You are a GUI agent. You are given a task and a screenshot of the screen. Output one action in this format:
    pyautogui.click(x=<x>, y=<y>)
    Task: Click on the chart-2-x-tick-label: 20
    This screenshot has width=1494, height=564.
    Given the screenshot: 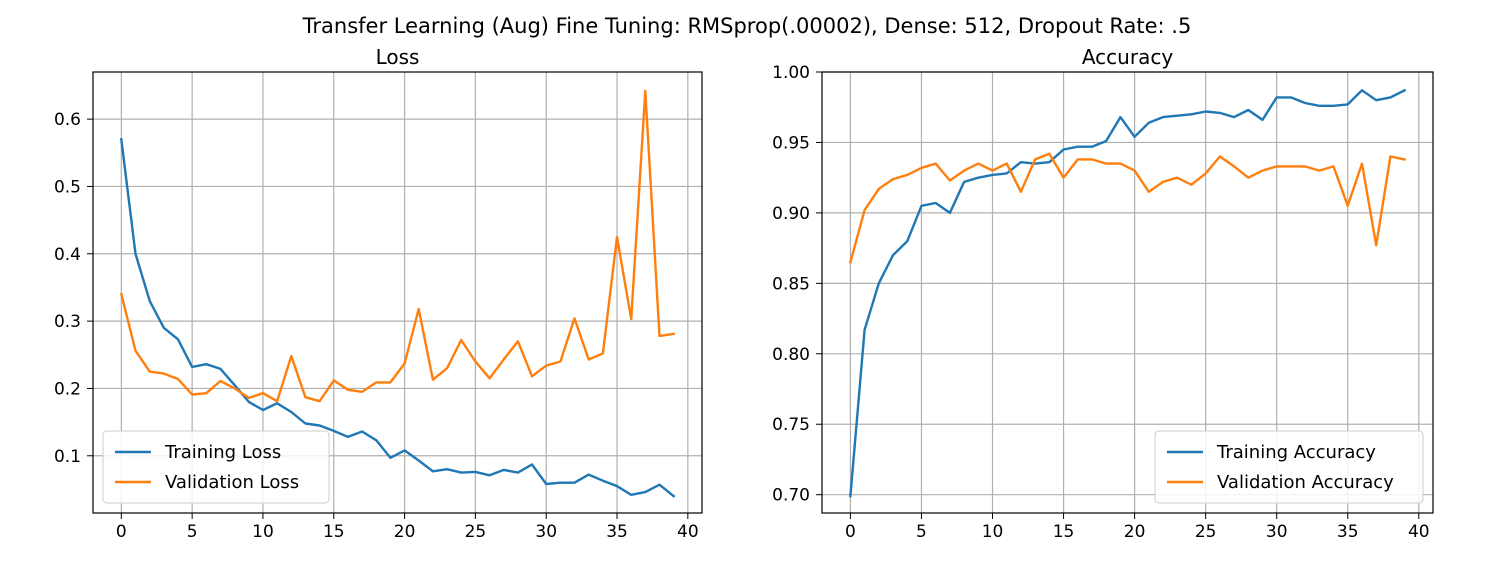 What is the action you would take?
    pyautogui.click(x=1135, y=532)
    